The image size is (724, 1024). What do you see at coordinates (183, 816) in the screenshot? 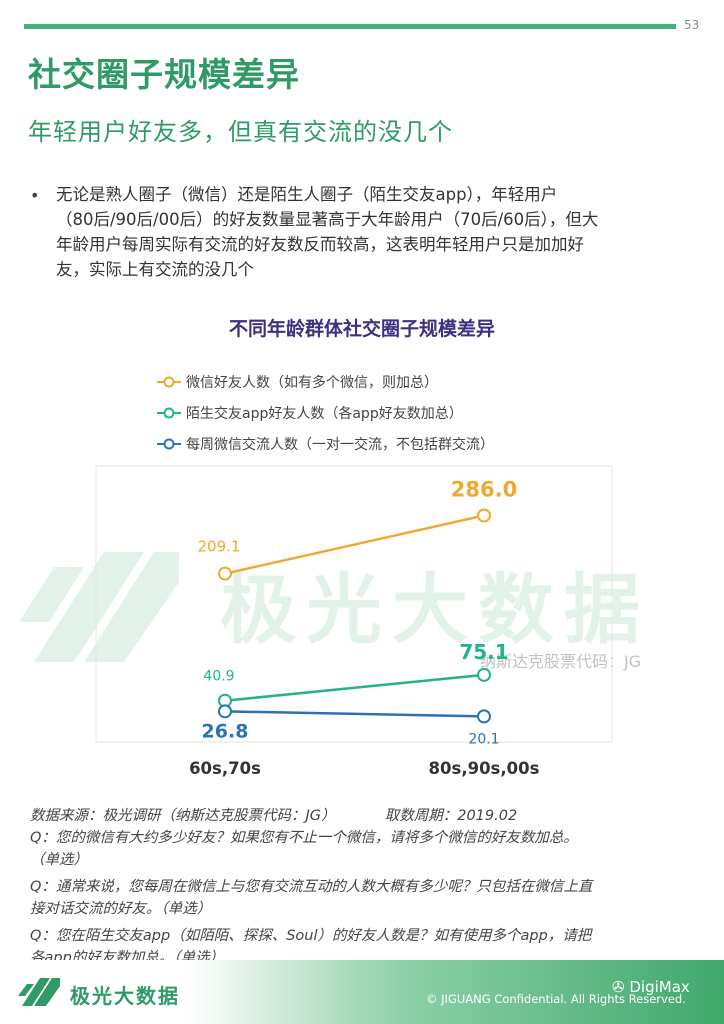
I see `data-source: 数据来源：极光调研（纳斯达克股票代码：JG）` at bounding box center [183, 816].